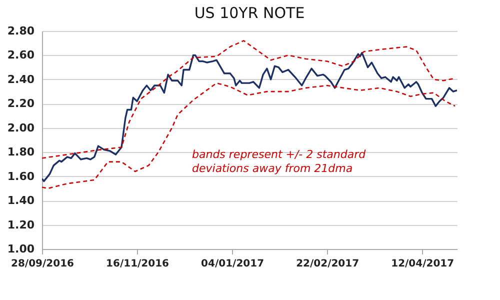 The image size is (500, 300). What do you see at coordinates (21, 176) in the screenshot?
I see `y-tick-label: 1.60` at bounding box center [21, 176].